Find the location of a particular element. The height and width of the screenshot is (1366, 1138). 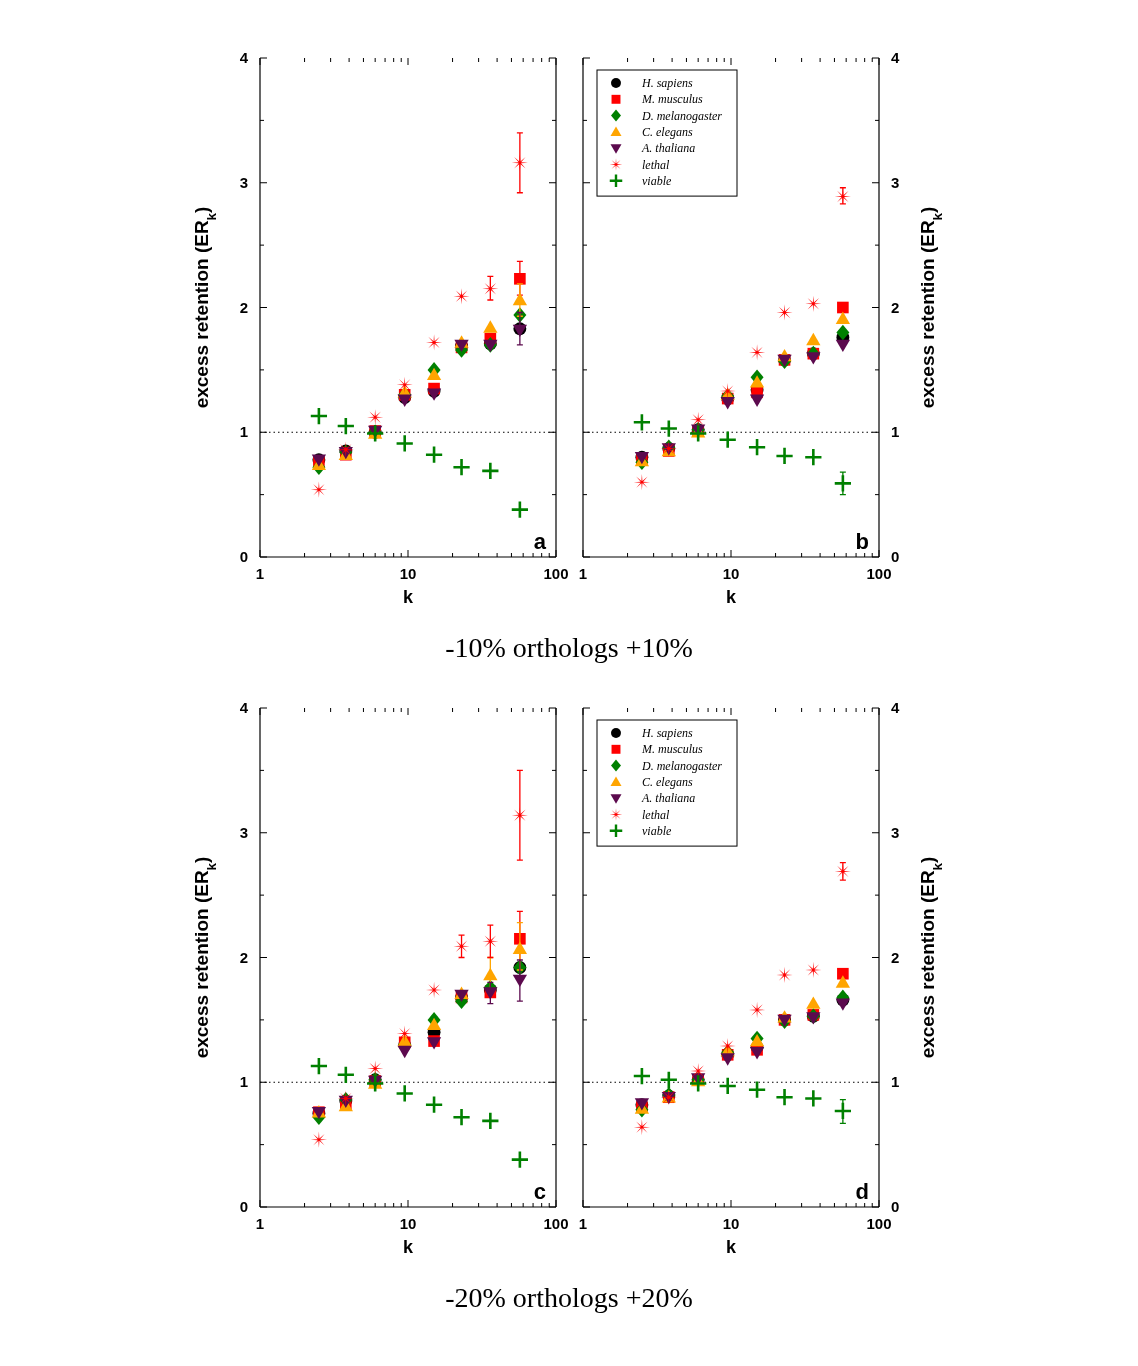

annotation: d is located at coordinates (862, 1191).